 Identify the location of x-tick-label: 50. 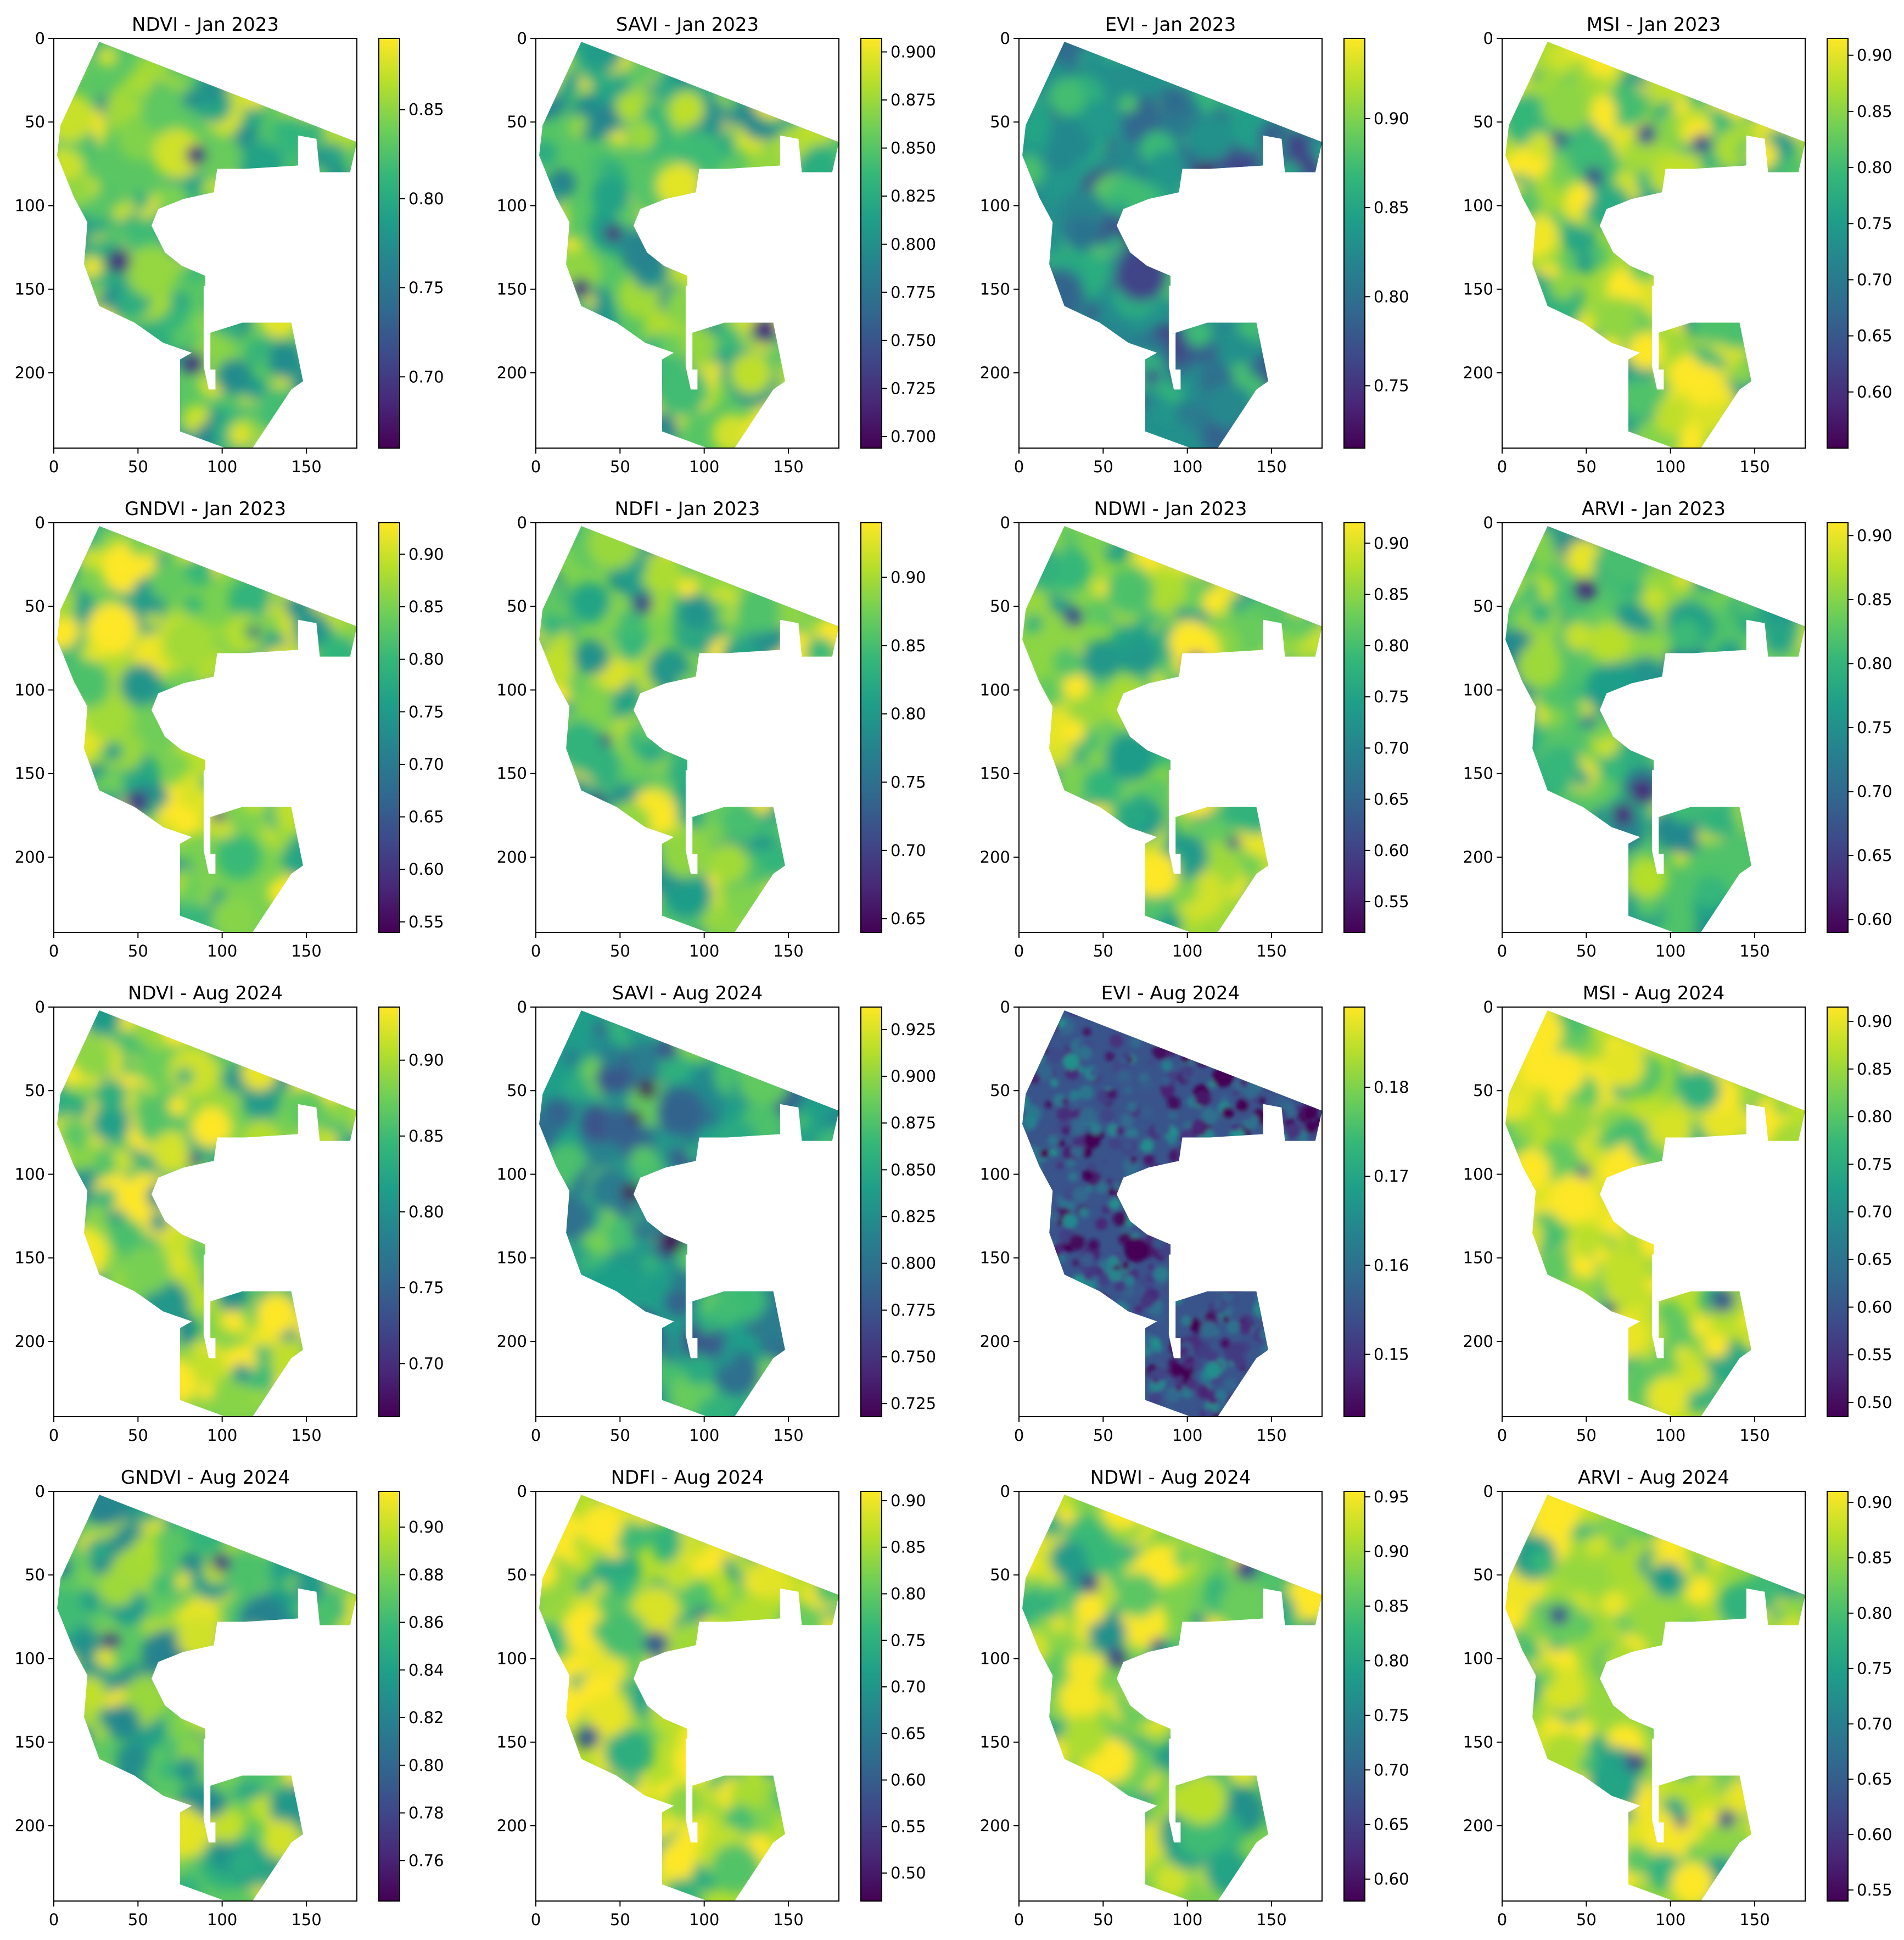
(620, 467).